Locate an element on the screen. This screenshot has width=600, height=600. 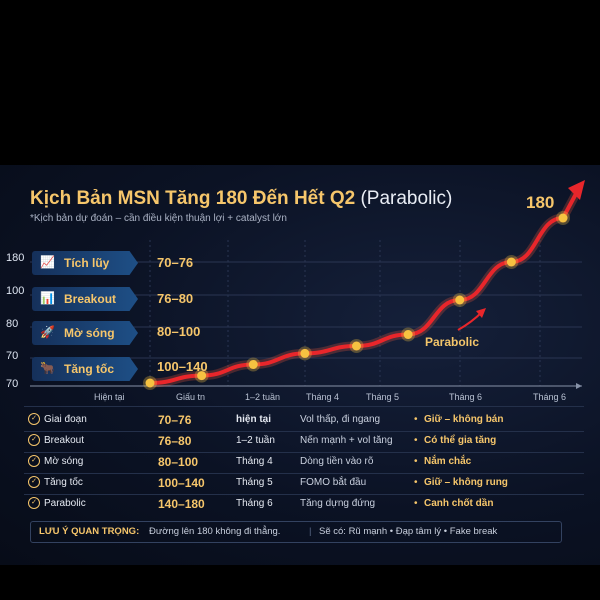
stage-range: 100–140 is located at coordinates (182, 366).